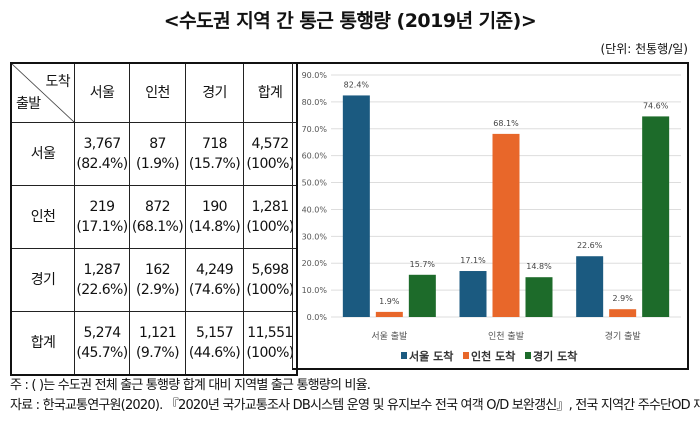 This screenshot has height=433, width=700. Describe the element at coordinates (157, 280) in the screenshot. I see `table-cell: 162 (2.9%)` at that location.